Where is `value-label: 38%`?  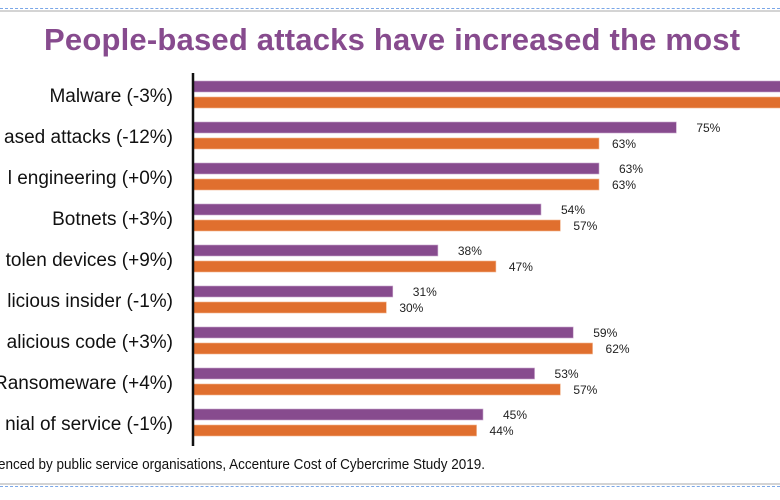
value-label: 38% is located at coordinates (470, 251).